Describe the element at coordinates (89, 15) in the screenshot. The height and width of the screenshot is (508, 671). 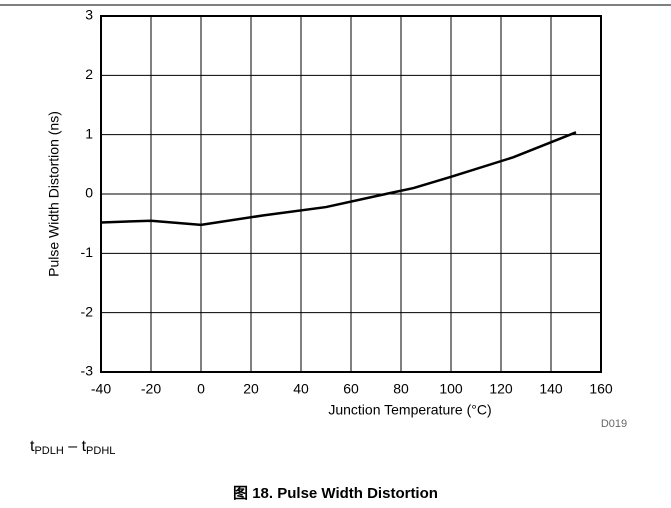
I see `y-tick-label: 3` at that location.